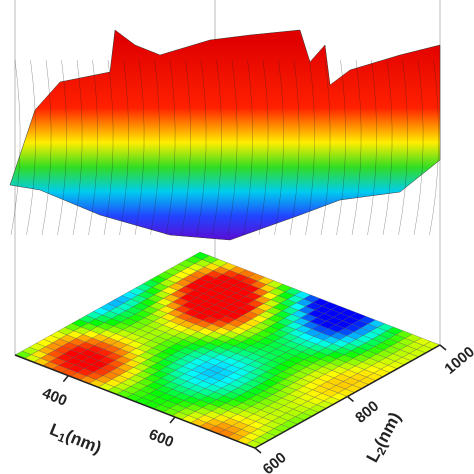  Describe the element at coordinates (367, 412) in the screenshot. I see `y-tick-label: 800` at that location.